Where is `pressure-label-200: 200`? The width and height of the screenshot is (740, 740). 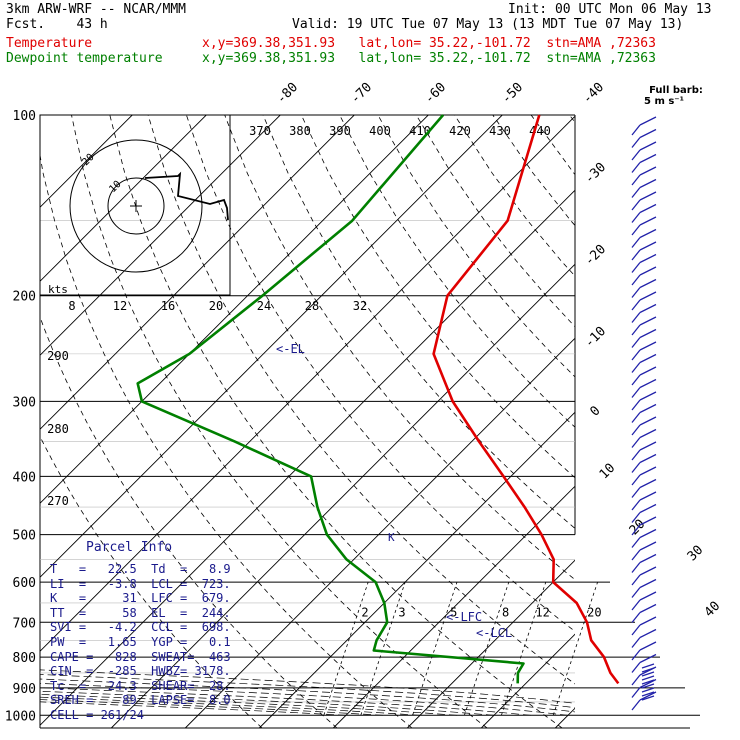
pressure-label-200: 200 is located at coordinates (24, 297).